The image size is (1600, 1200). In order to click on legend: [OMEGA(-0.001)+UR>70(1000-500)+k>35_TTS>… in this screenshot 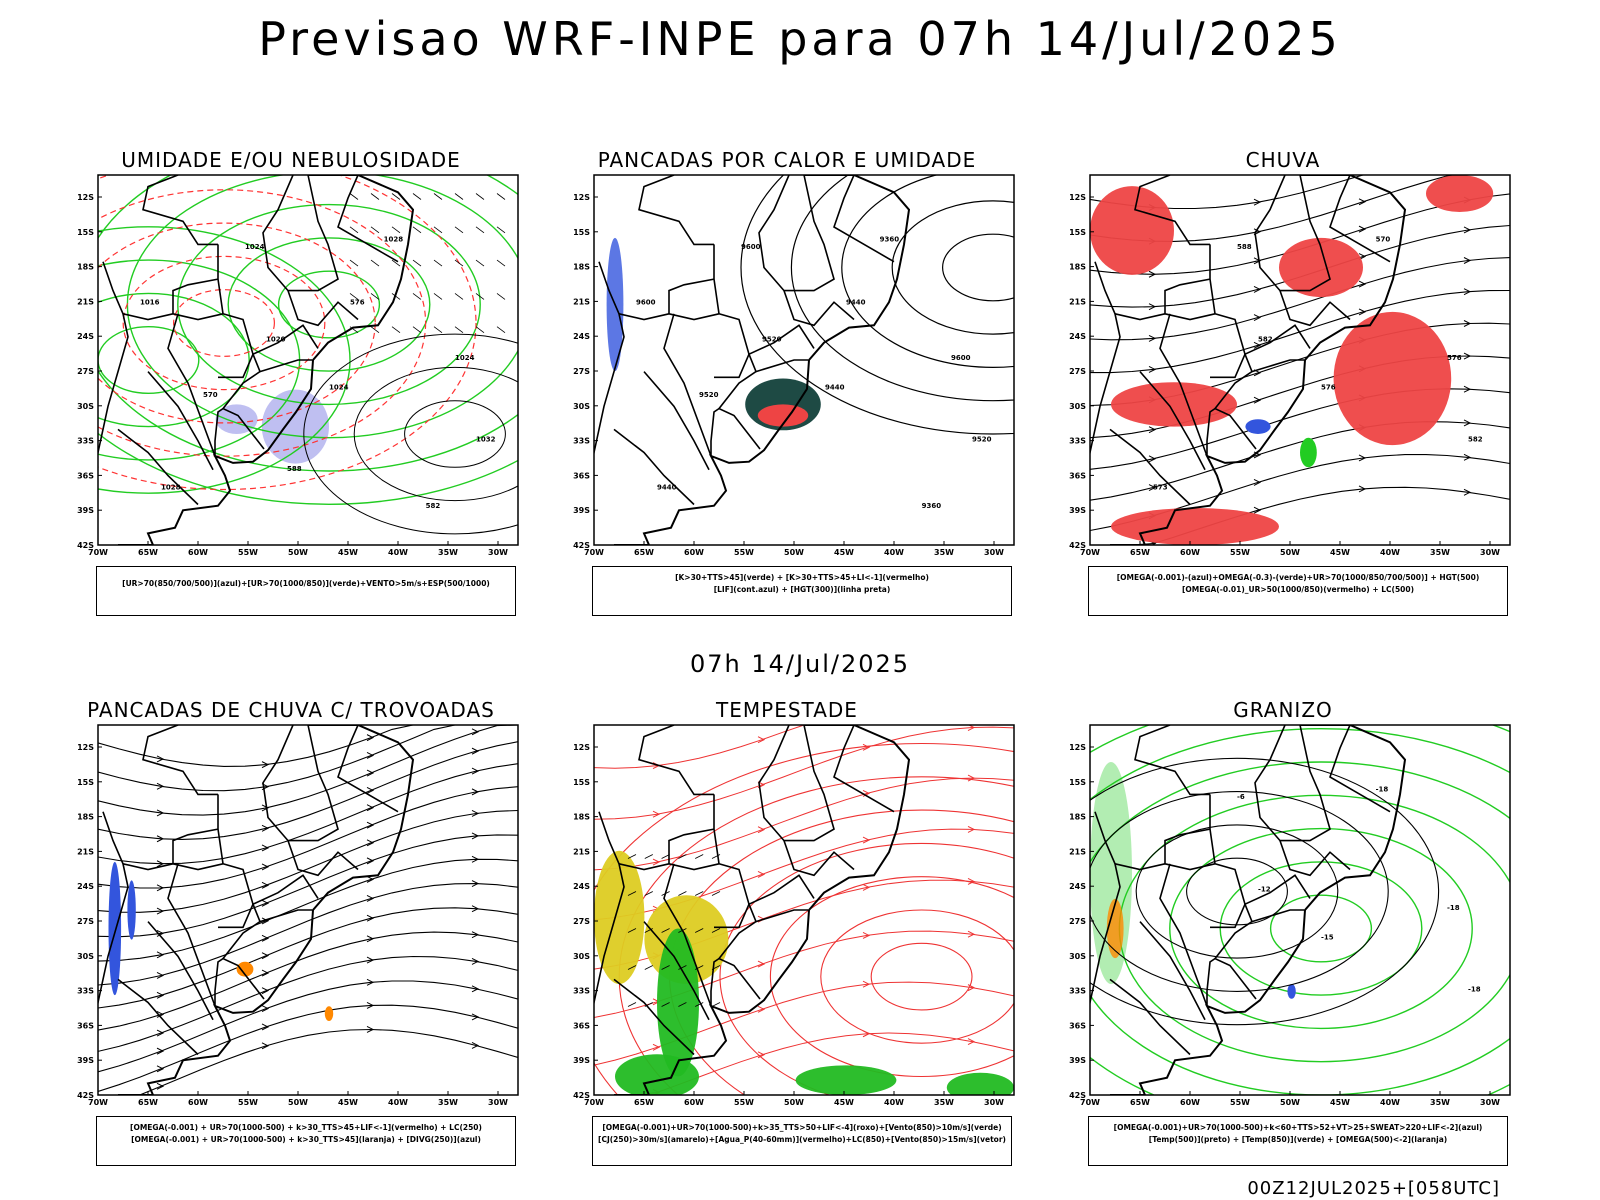, I will do `click(802, 1141)`.